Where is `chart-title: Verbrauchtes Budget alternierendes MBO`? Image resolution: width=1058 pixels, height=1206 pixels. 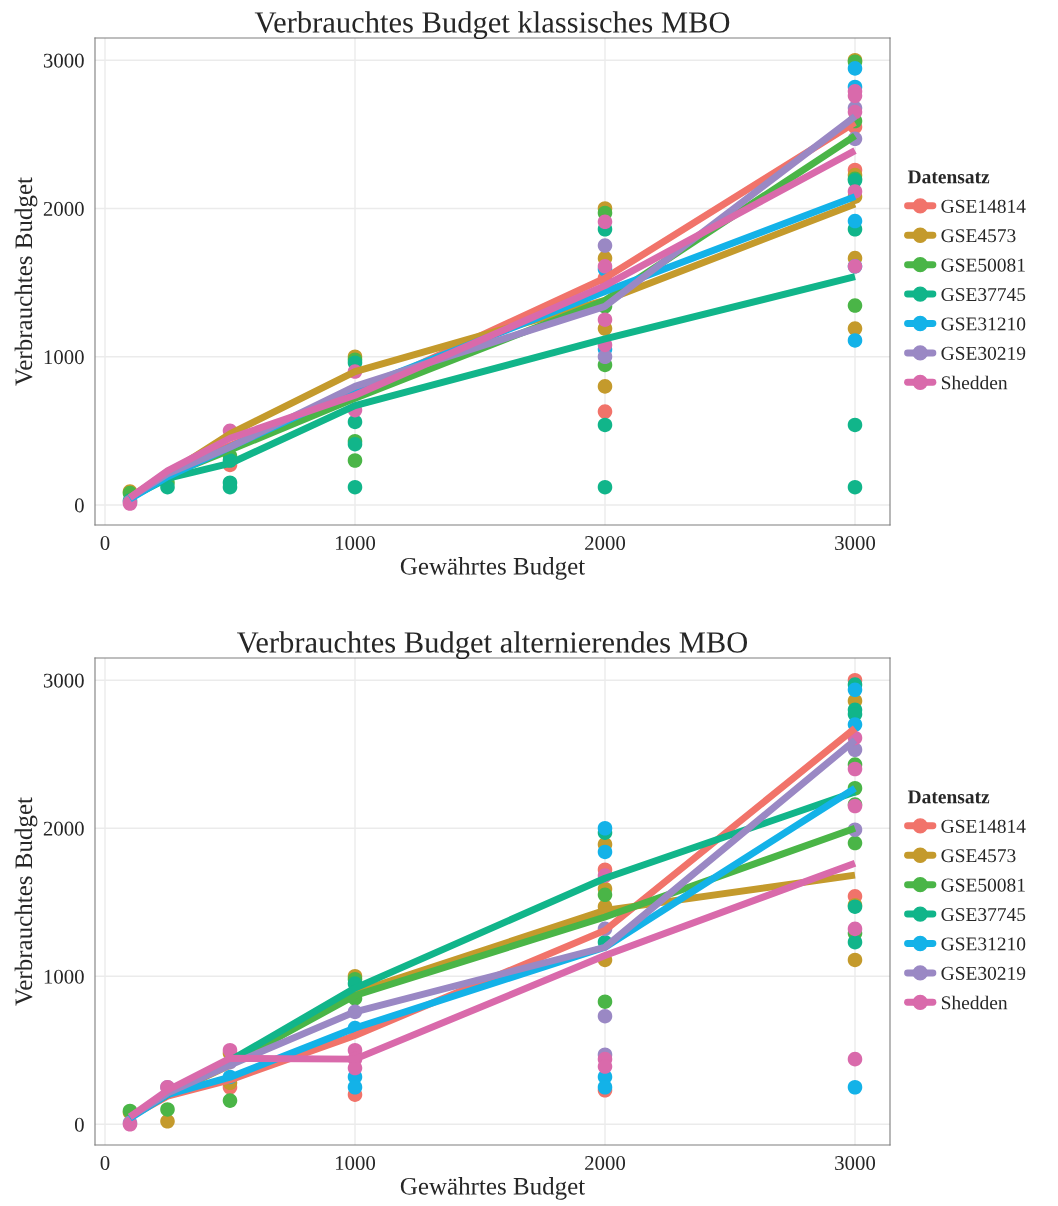 chart-title: Verbrauchtes Budget alternierendes MBO is located at coordinates (492, 645).